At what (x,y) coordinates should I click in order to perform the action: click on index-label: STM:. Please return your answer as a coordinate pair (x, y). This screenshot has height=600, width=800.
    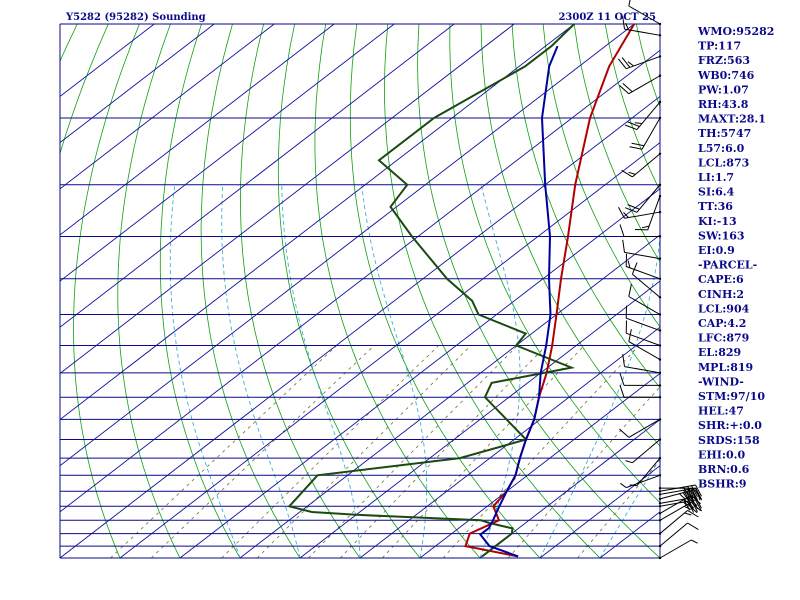
    Looking at the image, I should click on (714, 396).